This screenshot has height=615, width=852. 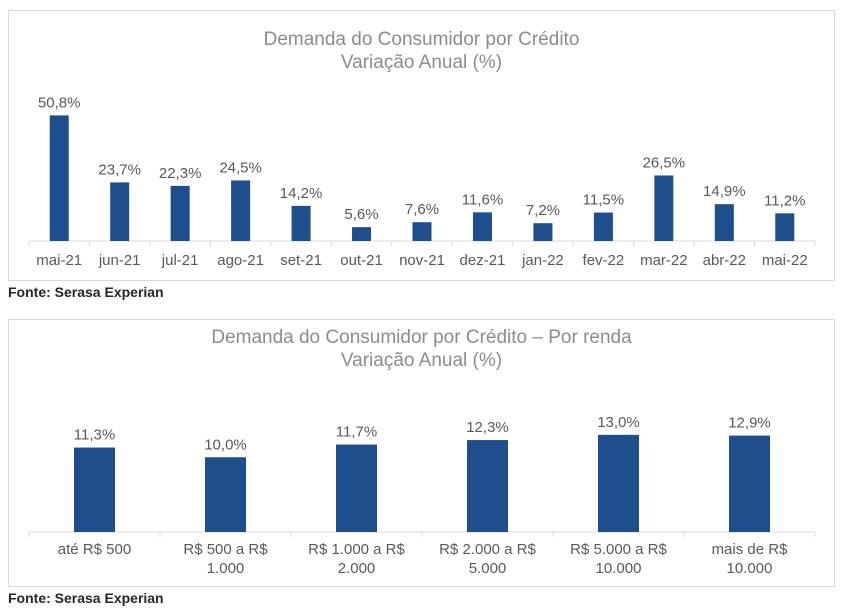 What do you see at coordinates (361, 214) in the screenshot?
I see `data-label: 5,6%` at bounding box center [361, 214].